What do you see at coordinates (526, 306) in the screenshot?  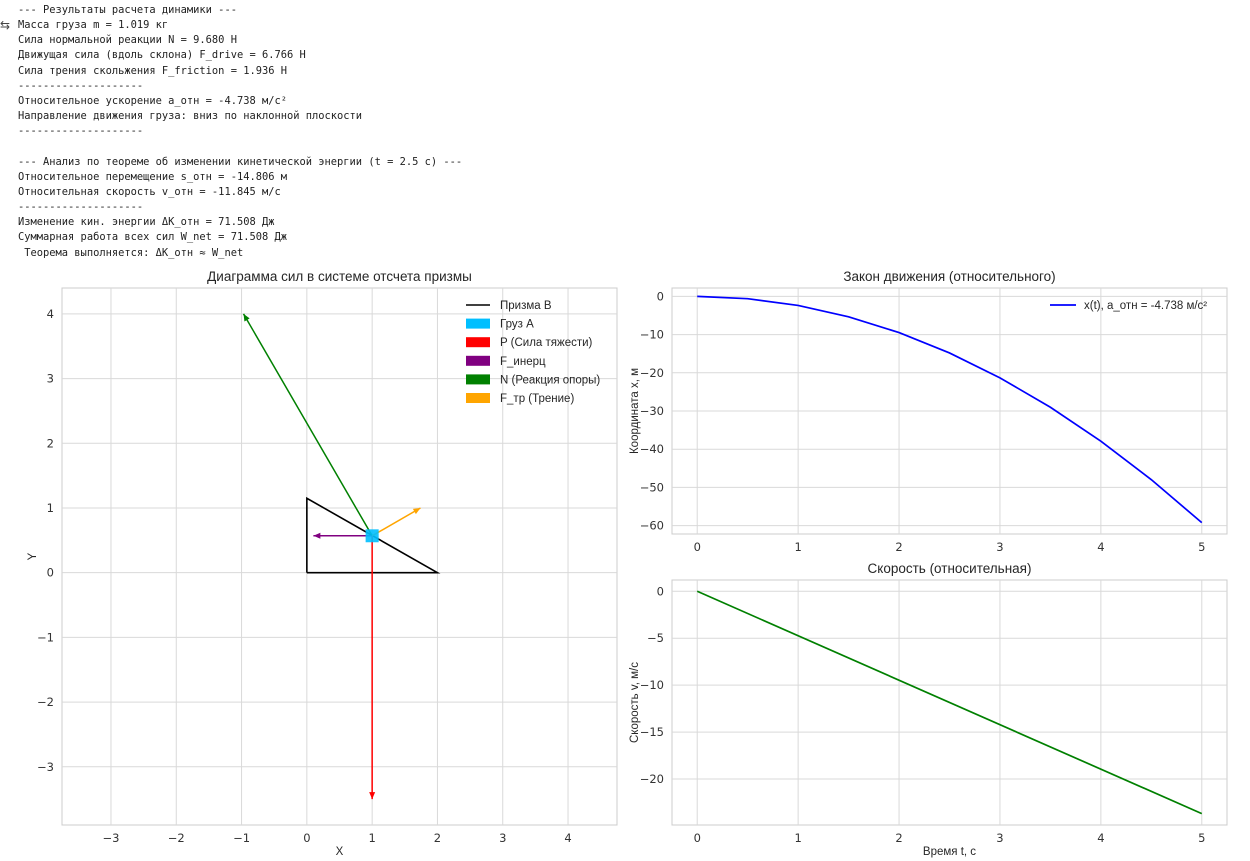 I see `legend-entry: Призма B` at bounding box center [526, 306].